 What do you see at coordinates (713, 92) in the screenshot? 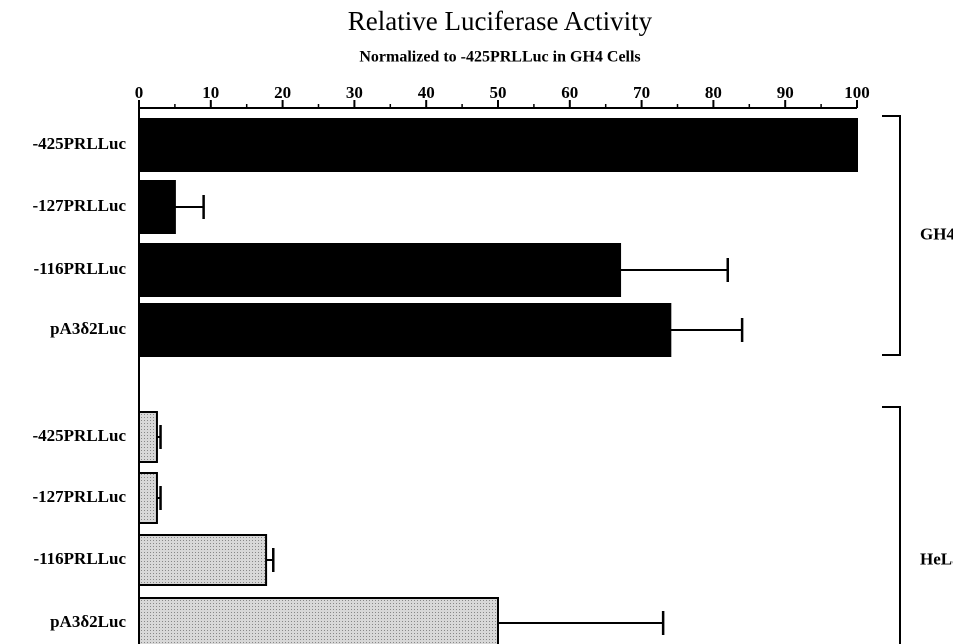
I see `x-tick-label: 80` at bounding box center [713, 92].